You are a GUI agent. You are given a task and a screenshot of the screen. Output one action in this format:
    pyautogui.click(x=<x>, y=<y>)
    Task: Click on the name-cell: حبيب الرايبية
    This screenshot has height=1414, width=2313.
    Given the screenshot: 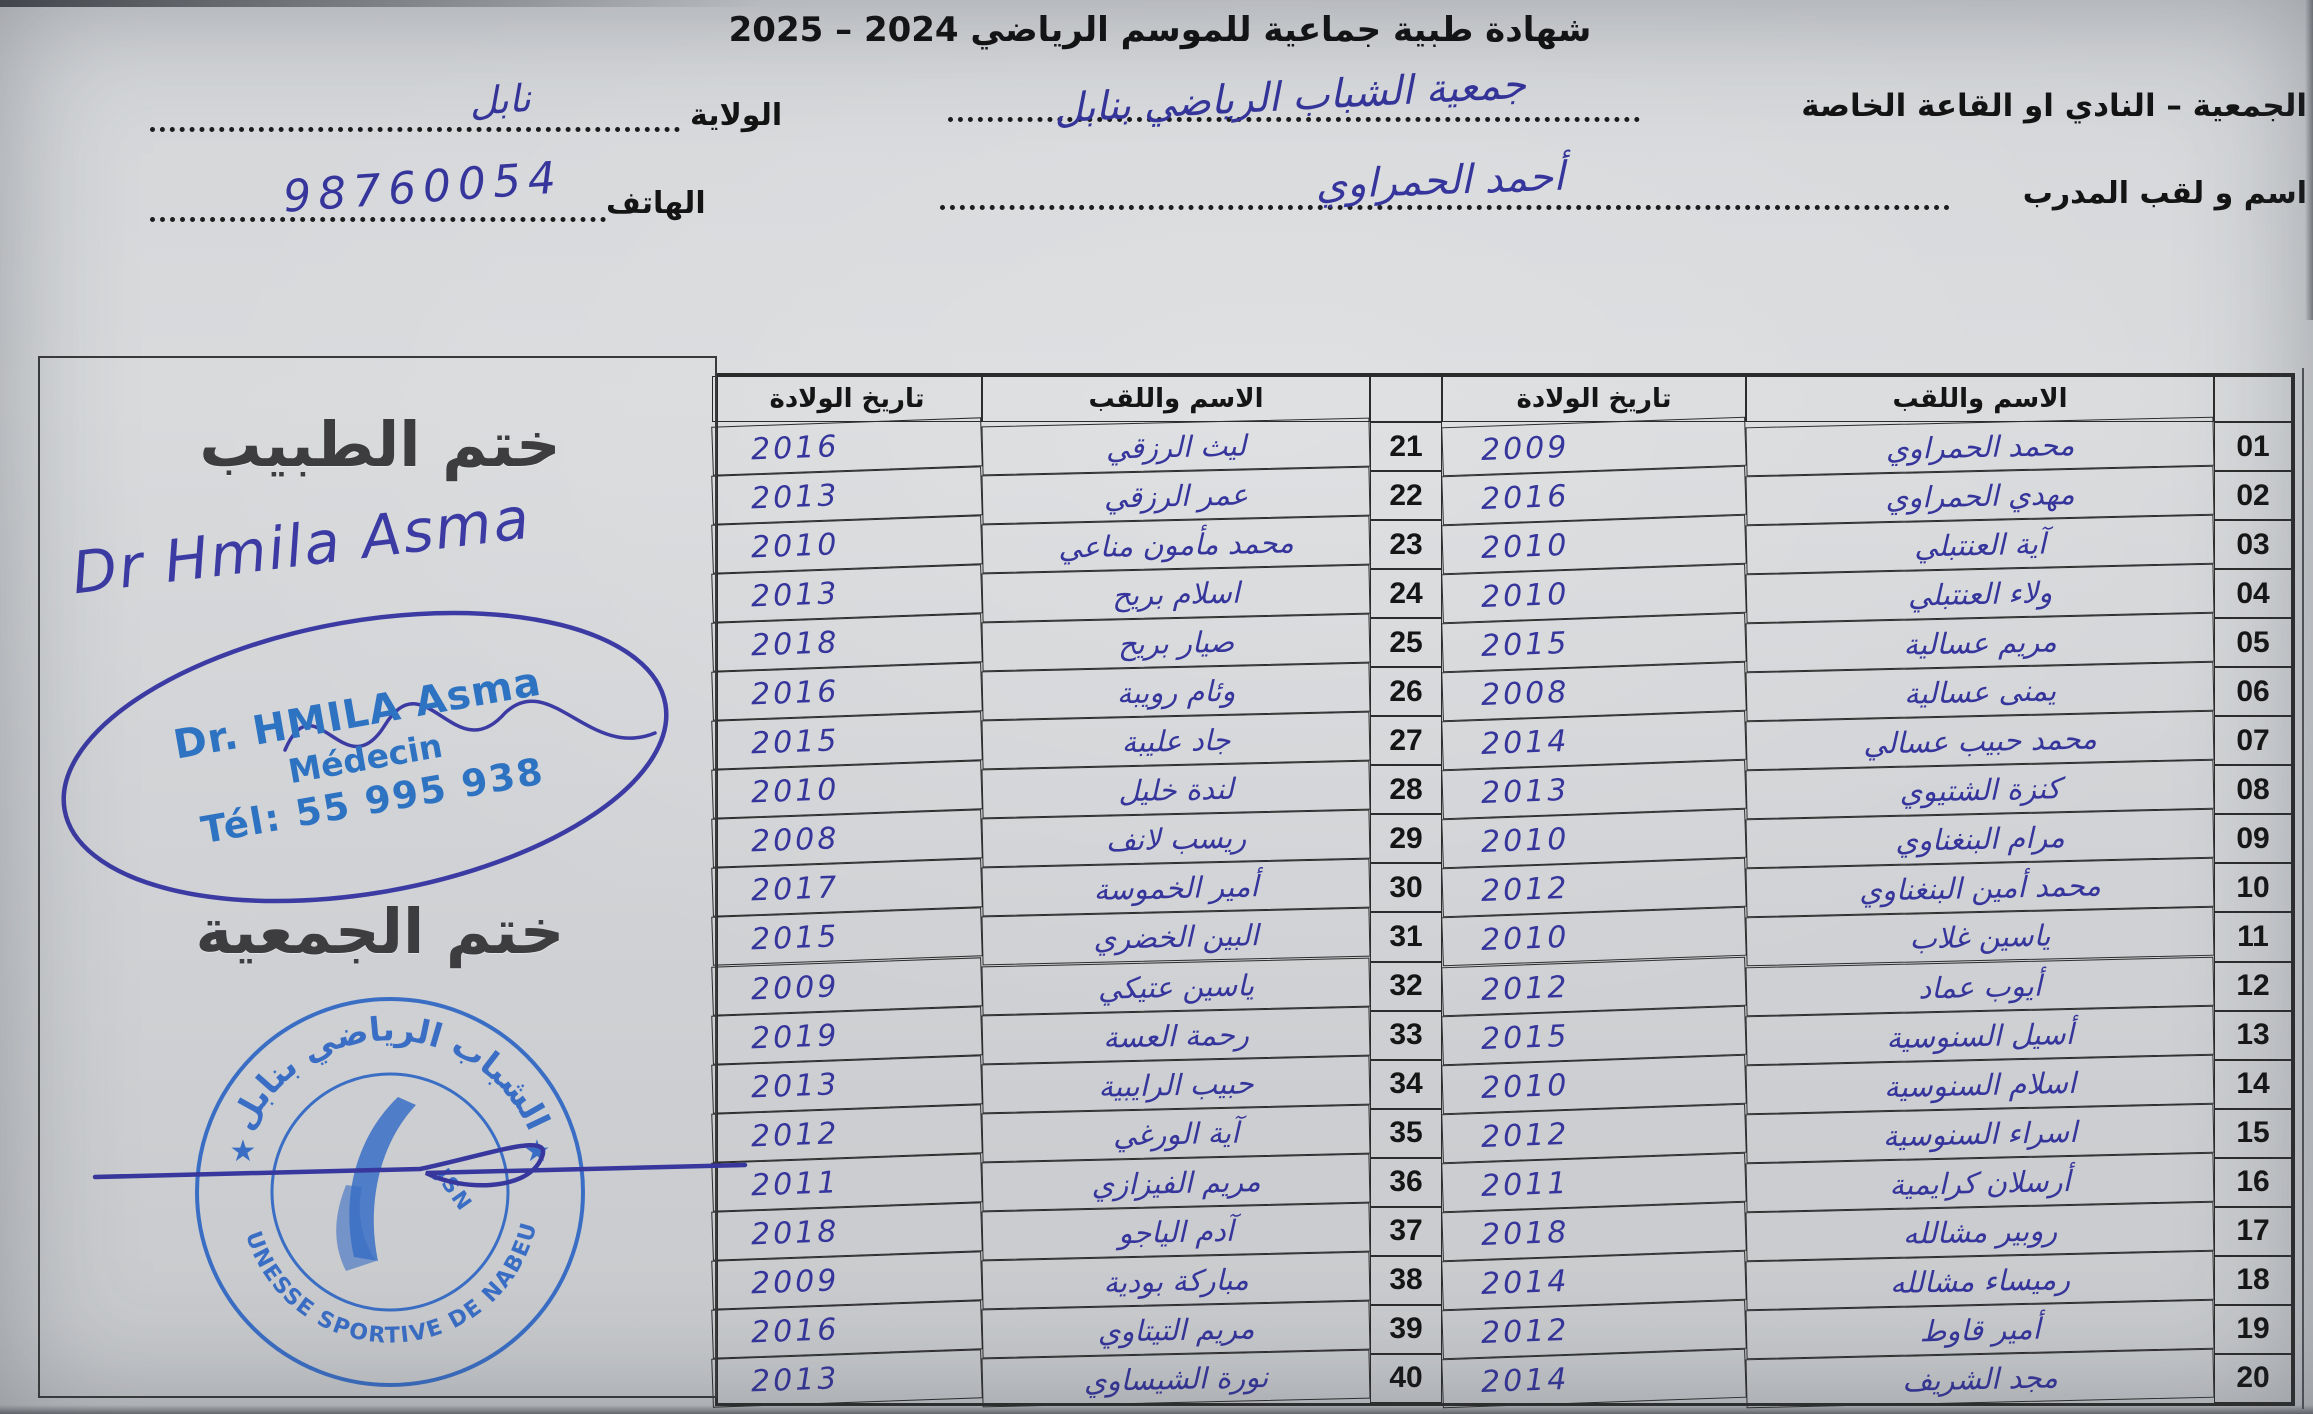 What is the action you would take?
    pyautogui.click(x=1176, y=1084)
    